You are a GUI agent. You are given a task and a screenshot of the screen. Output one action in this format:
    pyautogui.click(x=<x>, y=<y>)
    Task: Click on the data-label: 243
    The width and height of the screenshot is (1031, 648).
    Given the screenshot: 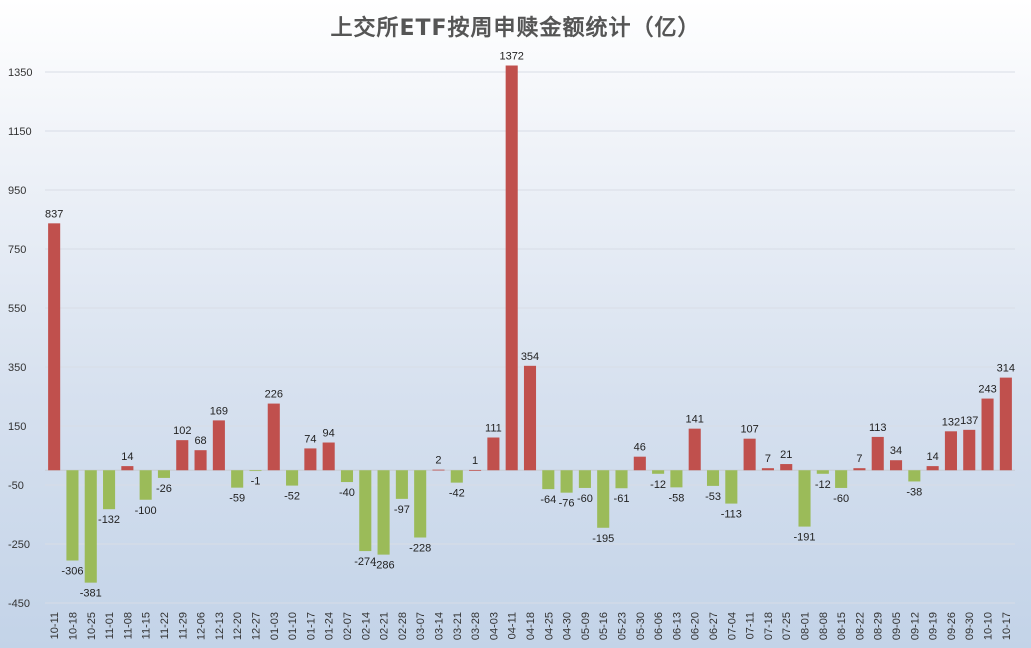 What is the action you would take?
    pyautogui.click(x=987, y=390)
    